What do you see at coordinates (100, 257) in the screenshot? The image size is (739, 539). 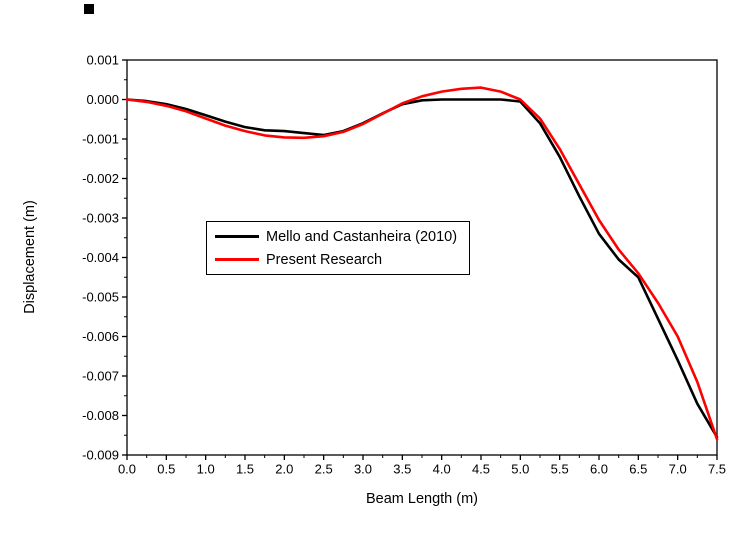 I see `svg-text: -0.004` at bounding box center [100, 257].